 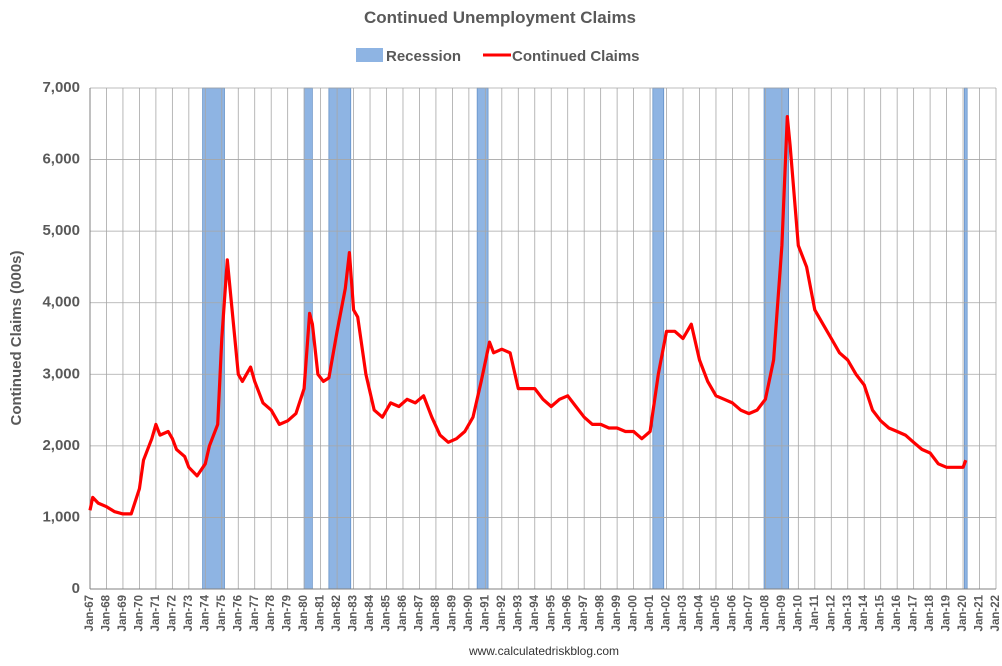 What do you see at coordinates (485, 612) in the screenshot?
I see `x-tick-label: Jan-91` at bounding box center [485, 612].